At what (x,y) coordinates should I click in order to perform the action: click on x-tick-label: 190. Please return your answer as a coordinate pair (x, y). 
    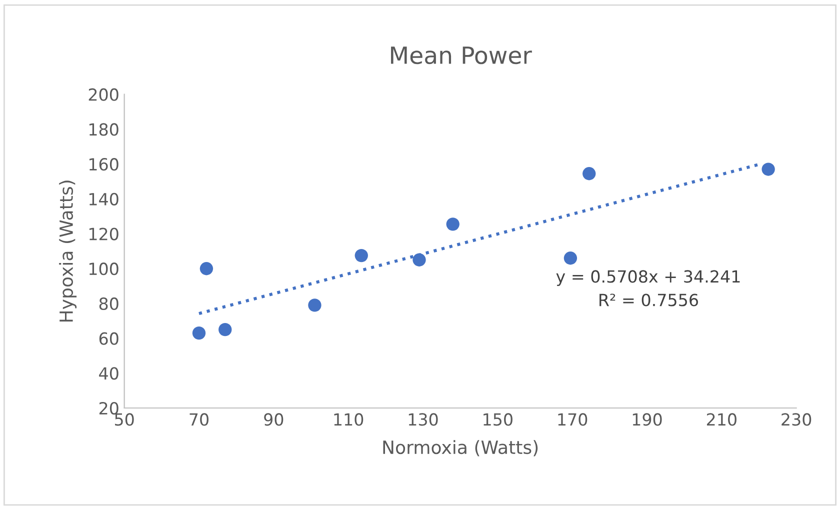
    Looking at the image, I should click on (647, 419).